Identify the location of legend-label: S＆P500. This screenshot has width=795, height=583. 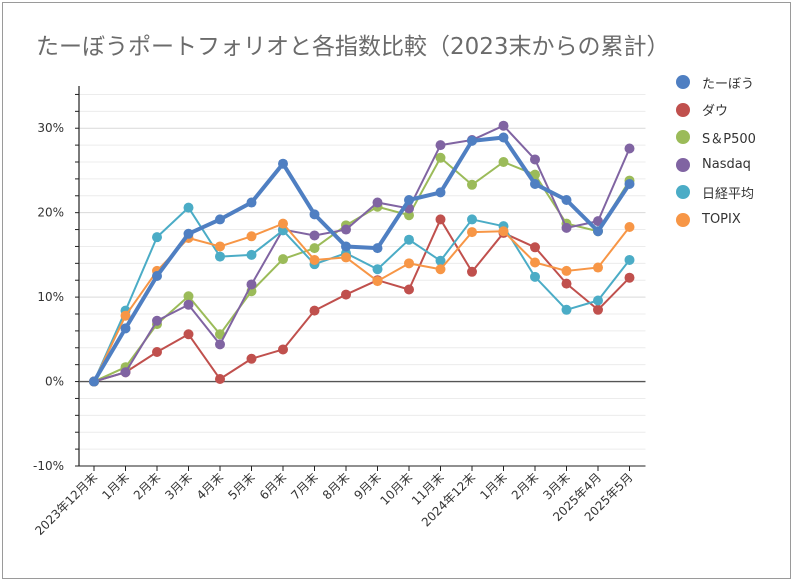
(729, 139).